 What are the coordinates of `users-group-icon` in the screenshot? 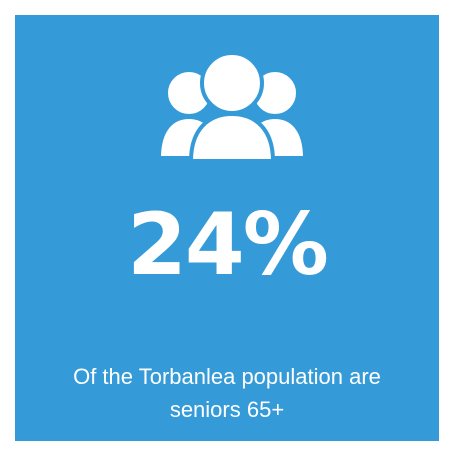 It's located at (232, 111).